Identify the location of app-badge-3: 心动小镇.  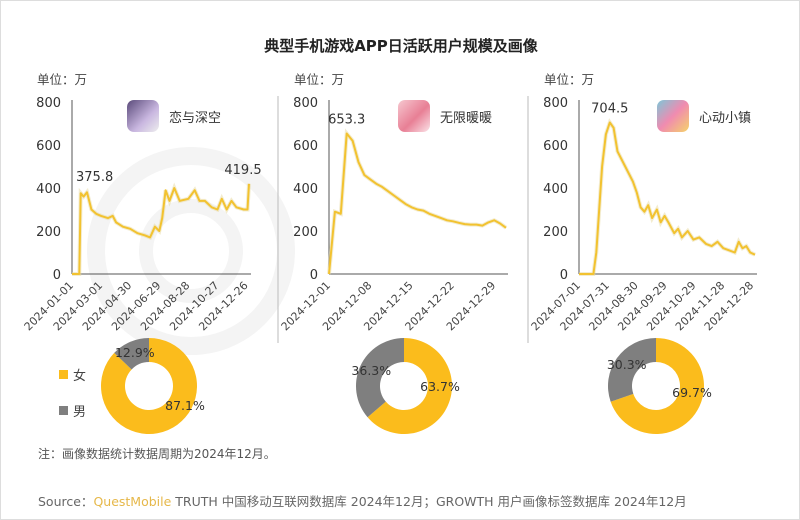
(704, 116).